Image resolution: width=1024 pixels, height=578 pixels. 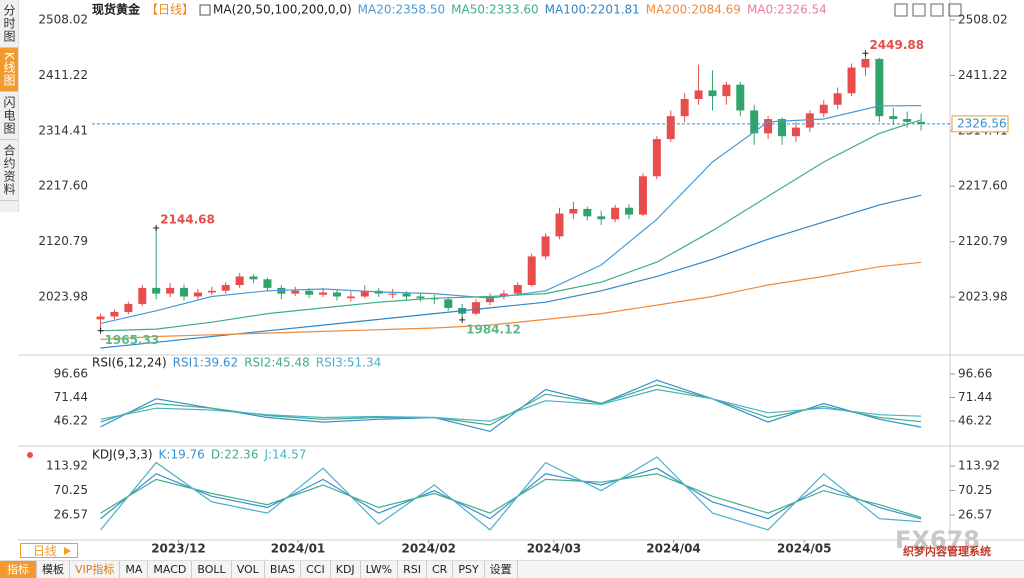 What do you see at coordinates (554, 549) in the screenshot?
I see `x-tick-label: 2024/03` at bounding box center [554, 549].